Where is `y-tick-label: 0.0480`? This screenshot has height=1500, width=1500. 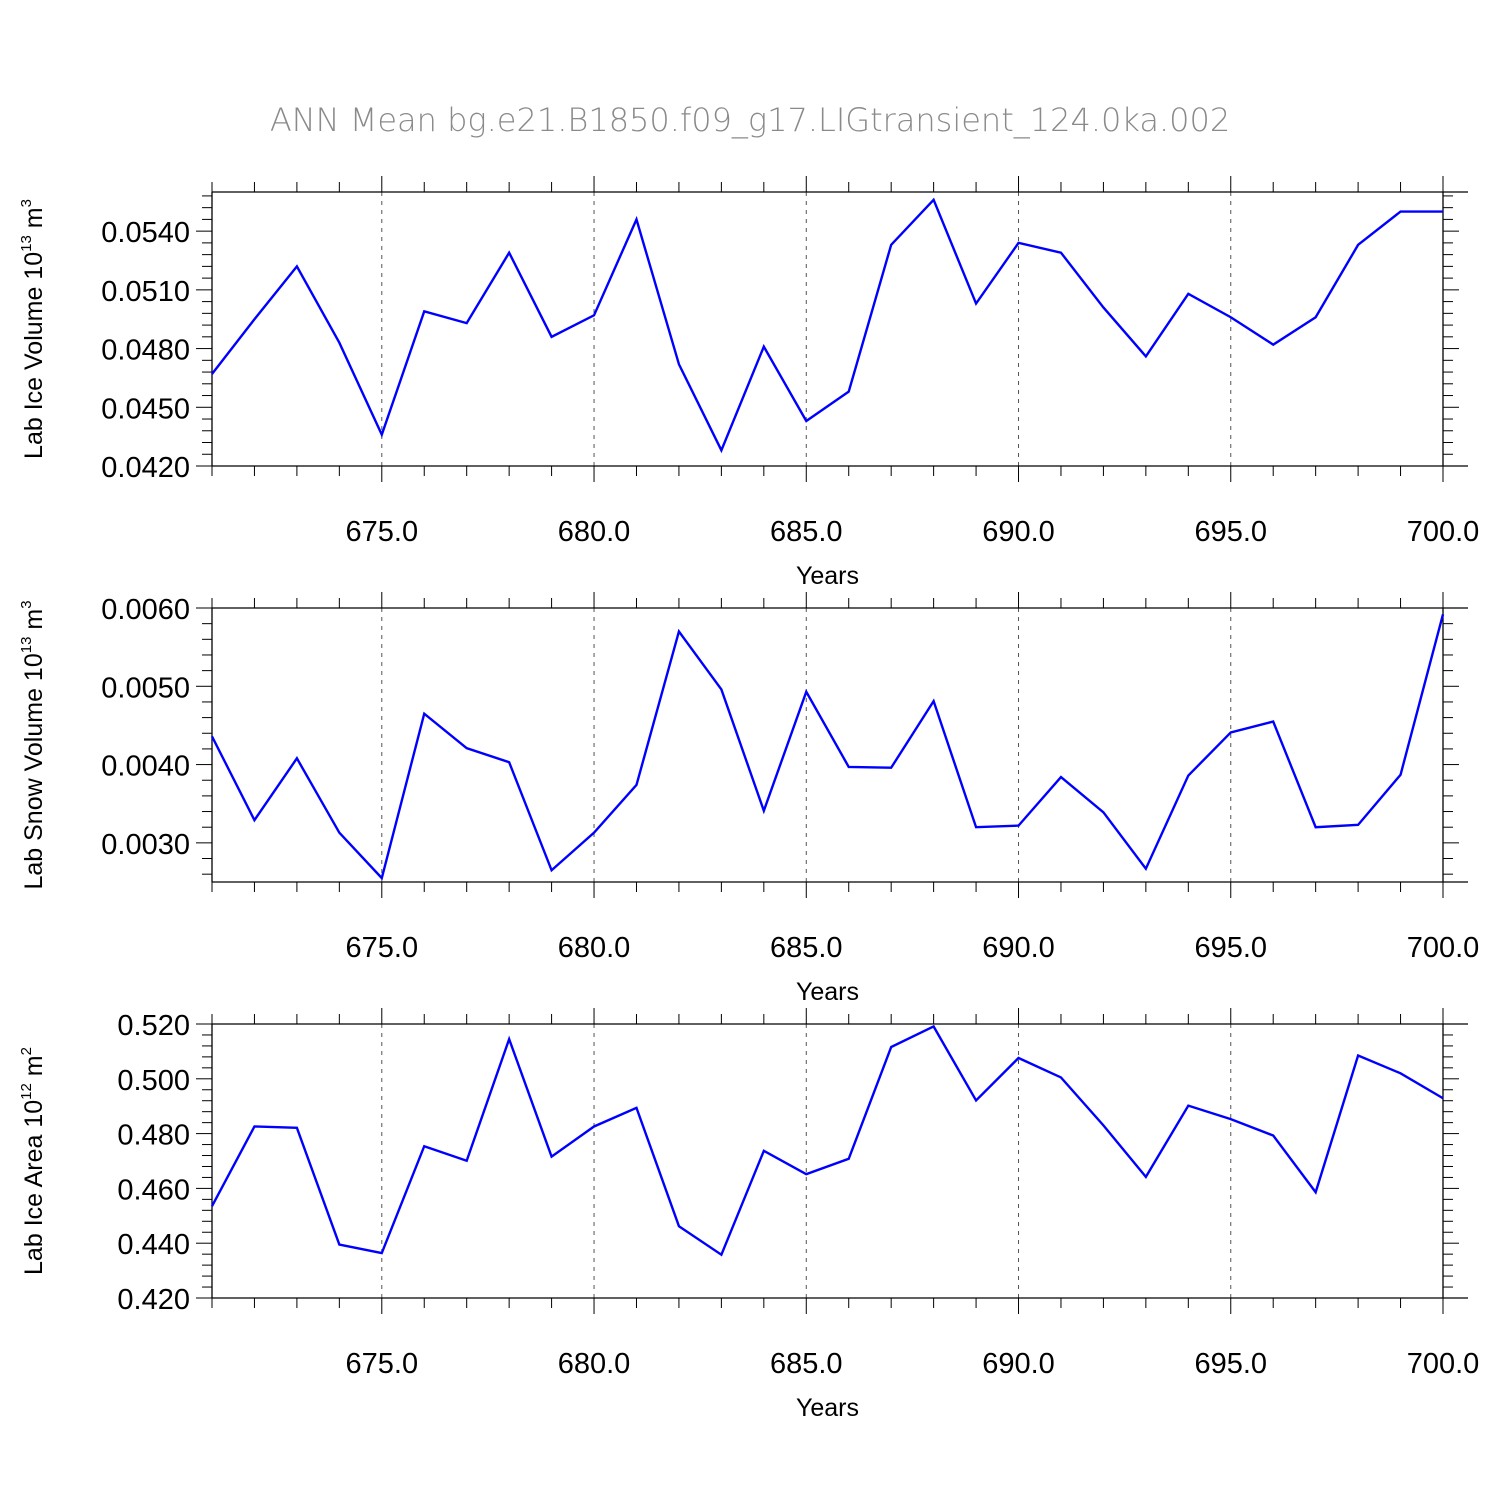
y-tick-label: 0.0480 is located at coordinates (145, 351).